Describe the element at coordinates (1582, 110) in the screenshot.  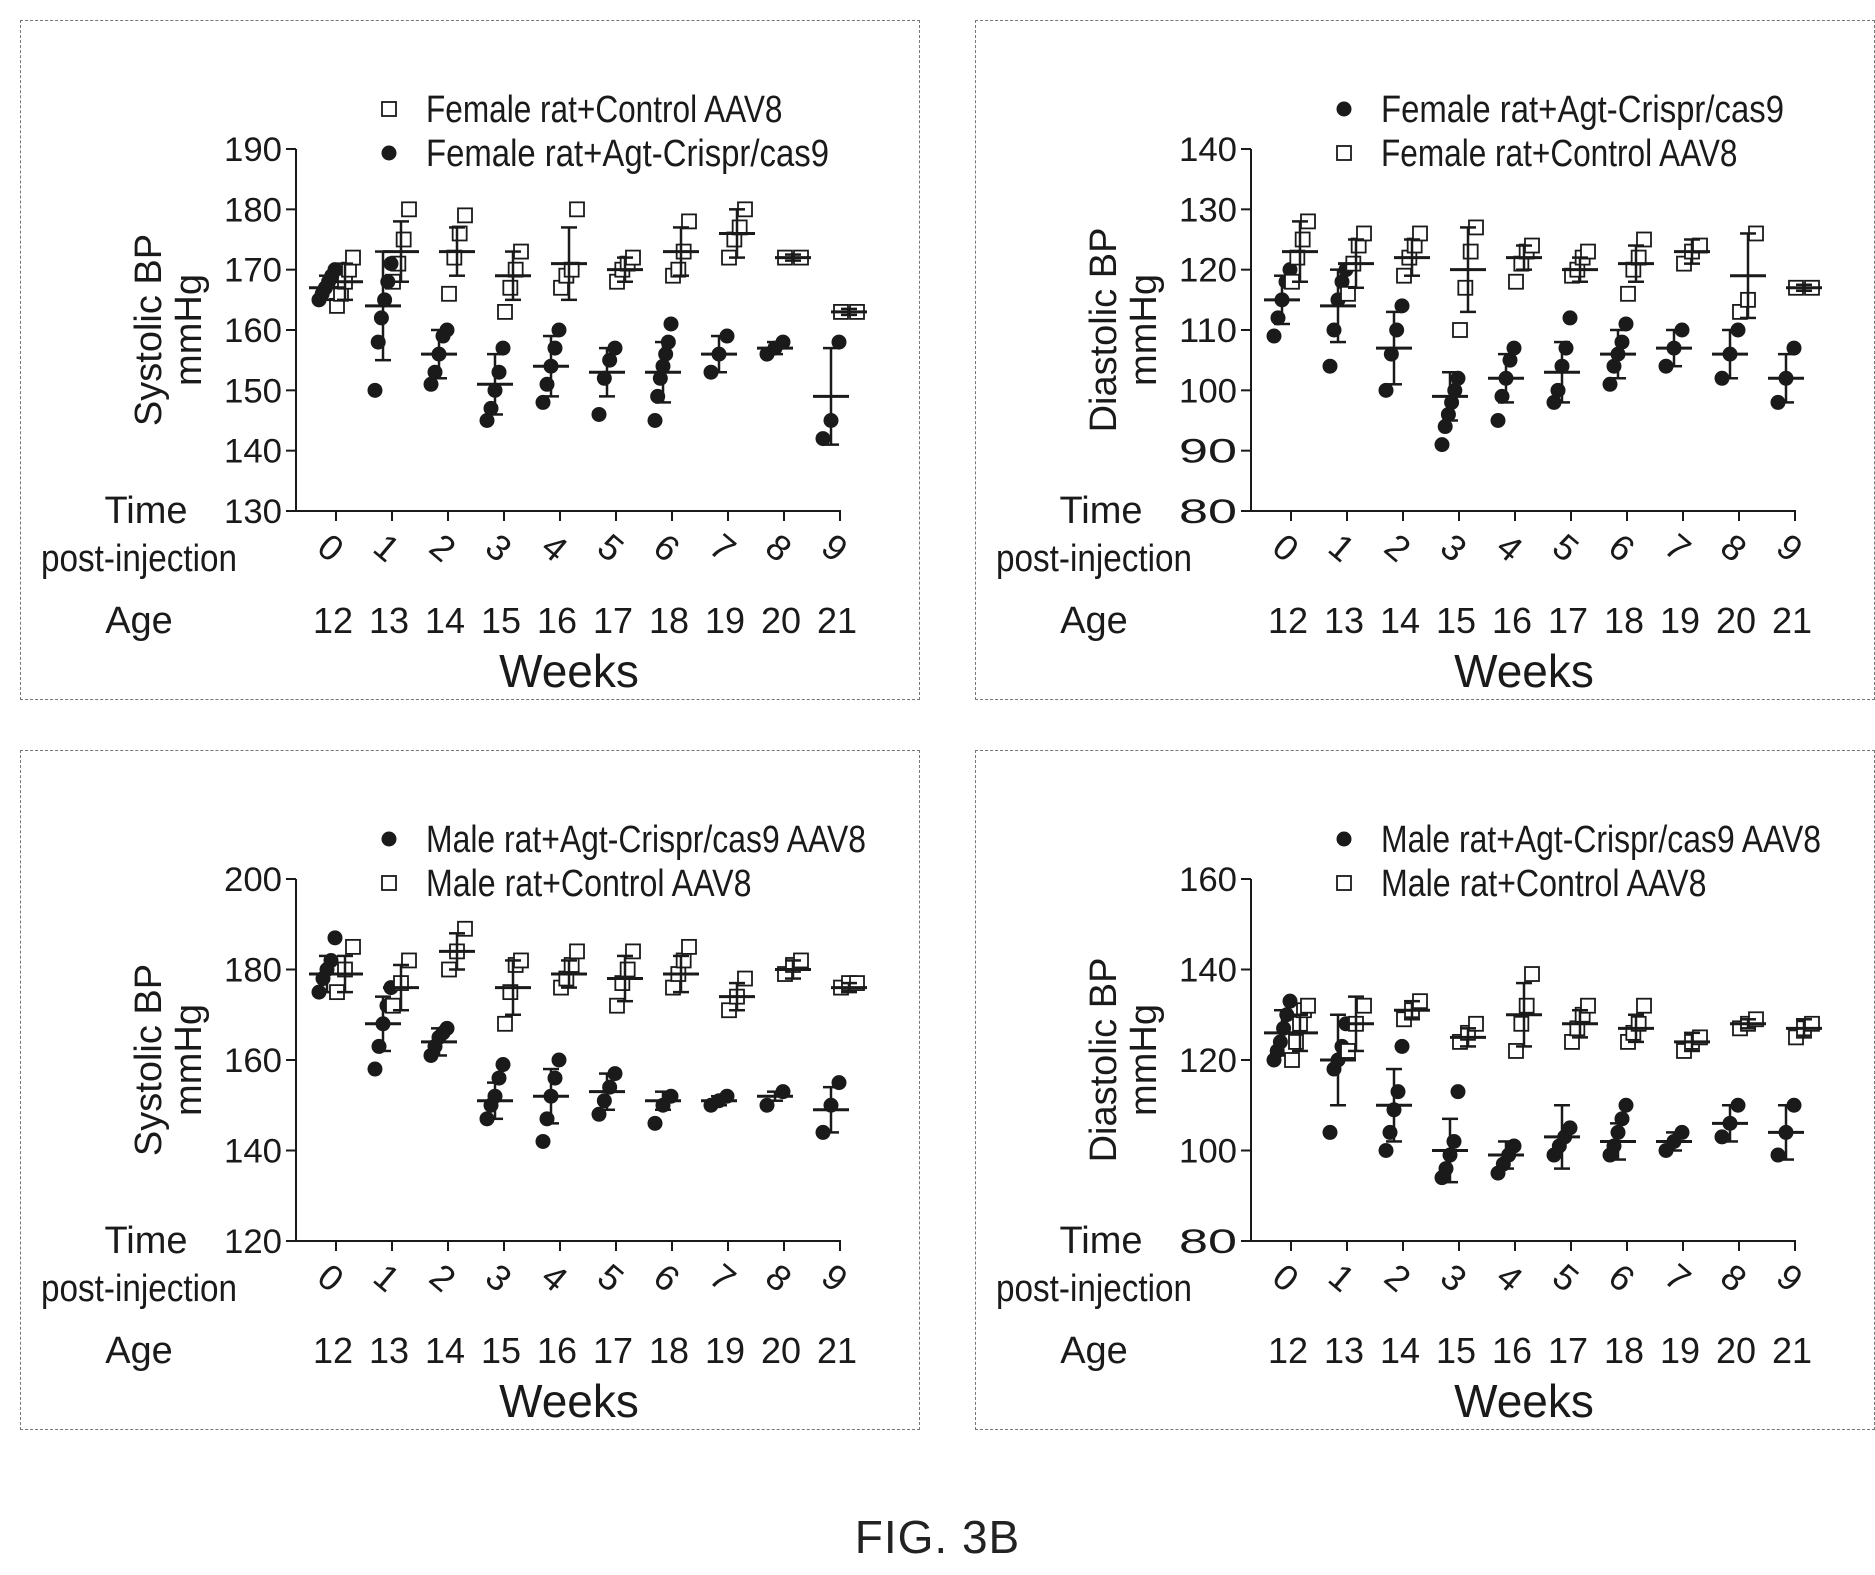
I see `legend-label: Female rat+Agt-Crispr/cas9` at that location.